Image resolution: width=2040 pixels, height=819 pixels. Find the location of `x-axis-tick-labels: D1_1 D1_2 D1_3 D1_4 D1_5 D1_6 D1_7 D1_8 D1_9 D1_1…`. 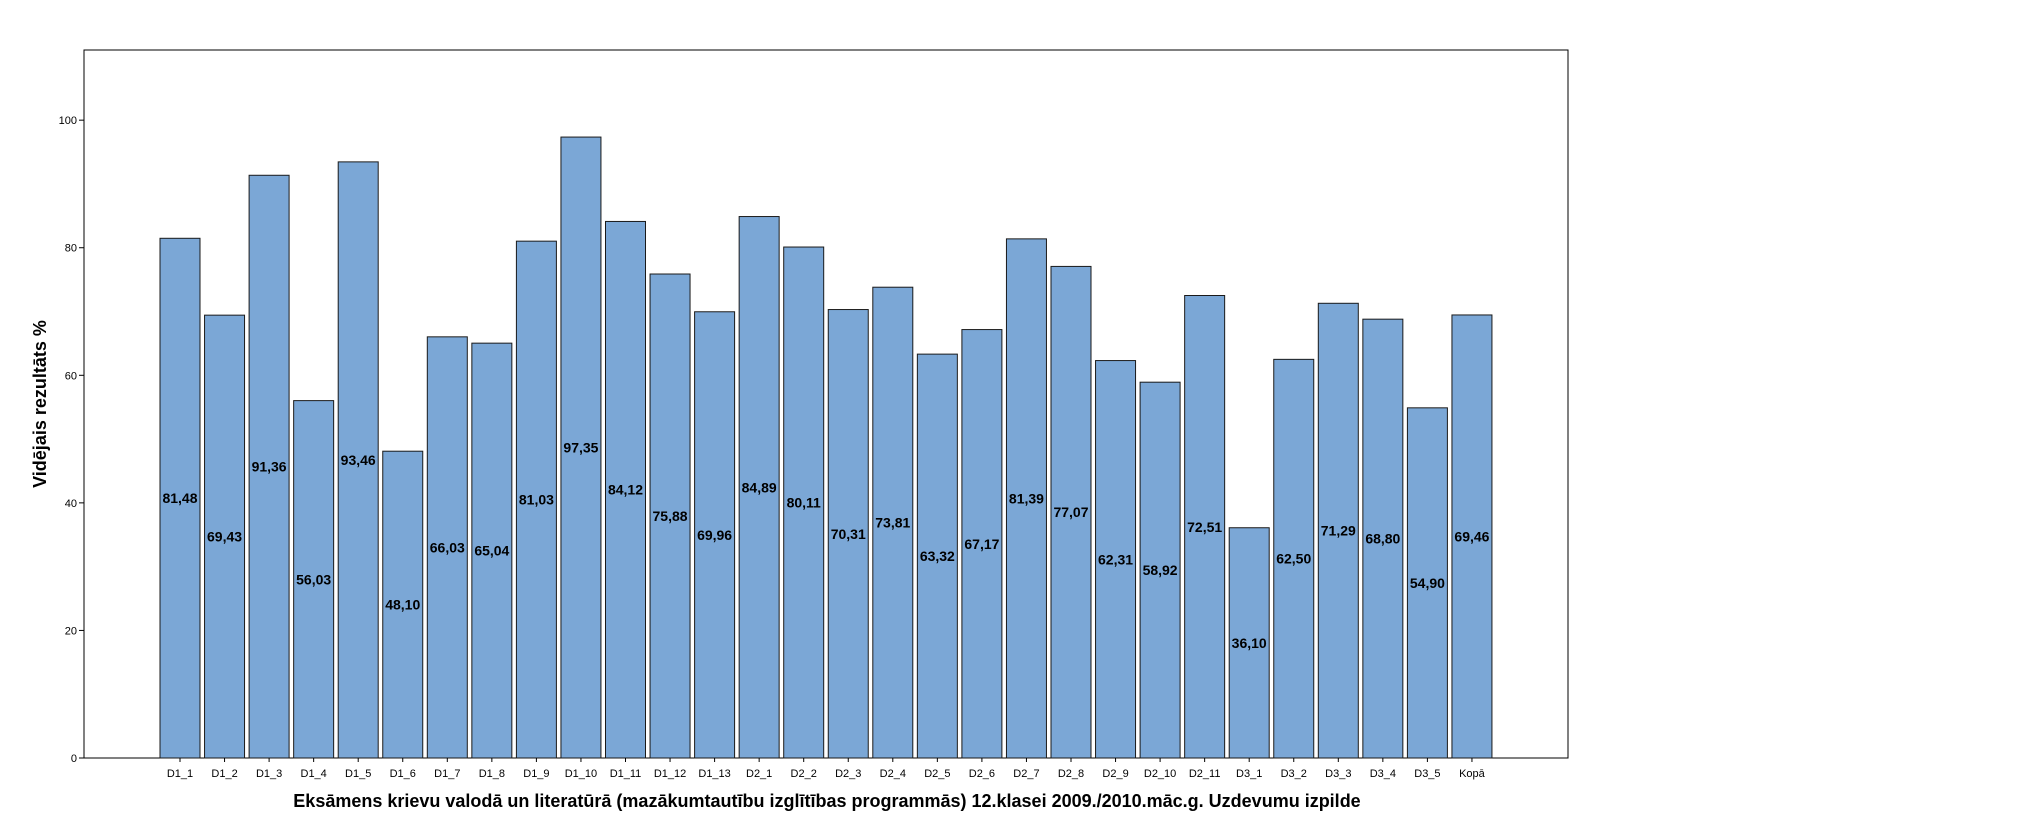

x-axis-tick-labels: D1_1 D1_2 D1_3 D1_4 D1_5 D1_6 D1_7 D1_8 D1_9 D1_1… is located at coordinates (826, 769).